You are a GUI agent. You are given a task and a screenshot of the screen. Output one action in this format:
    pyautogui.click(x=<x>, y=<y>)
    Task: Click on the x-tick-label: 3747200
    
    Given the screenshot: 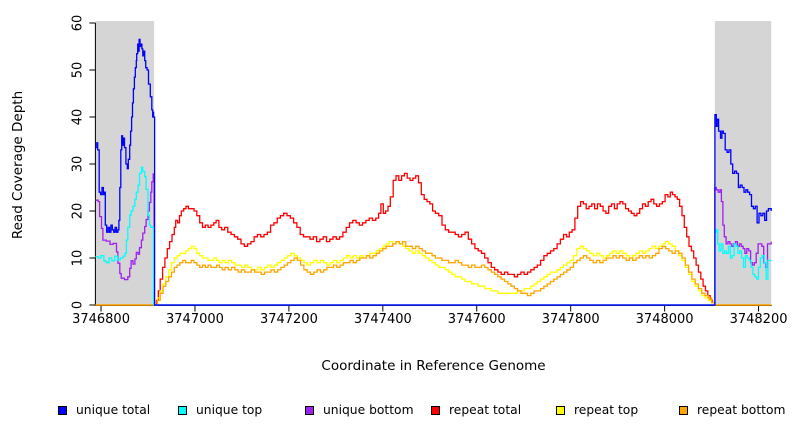 What is the action you would take?
    pyautogui.click(x=289, y=319)
    